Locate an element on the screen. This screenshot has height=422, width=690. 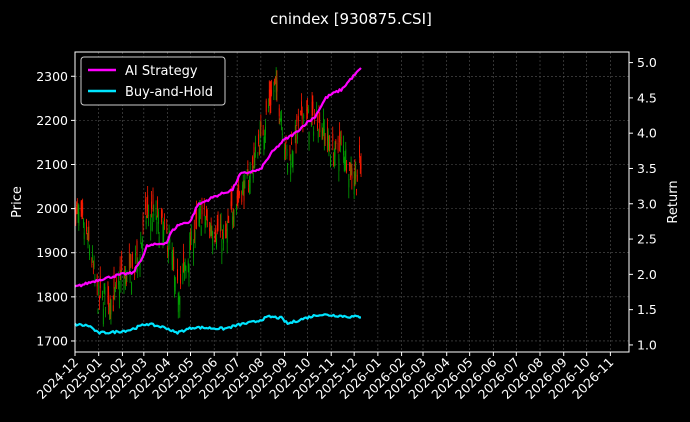
y-axis-label: Price is located at coordinates (17, 202).